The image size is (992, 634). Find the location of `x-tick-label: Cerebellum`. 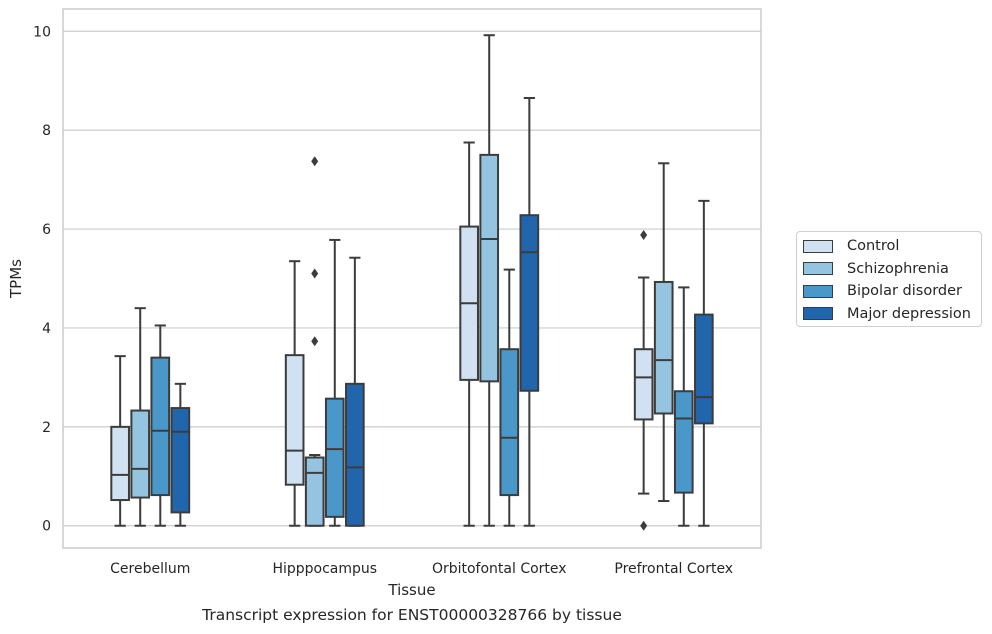

x-tick-label: Cerebellum is located at coordinates (150, 569).